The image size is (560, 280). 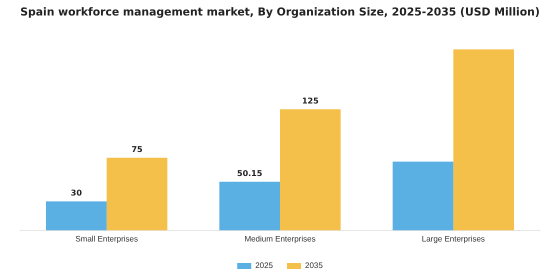 What do you see at coordinates (76, 193) in the screenshot?
I see `data-label: 30` at bounding box center [76, 193].